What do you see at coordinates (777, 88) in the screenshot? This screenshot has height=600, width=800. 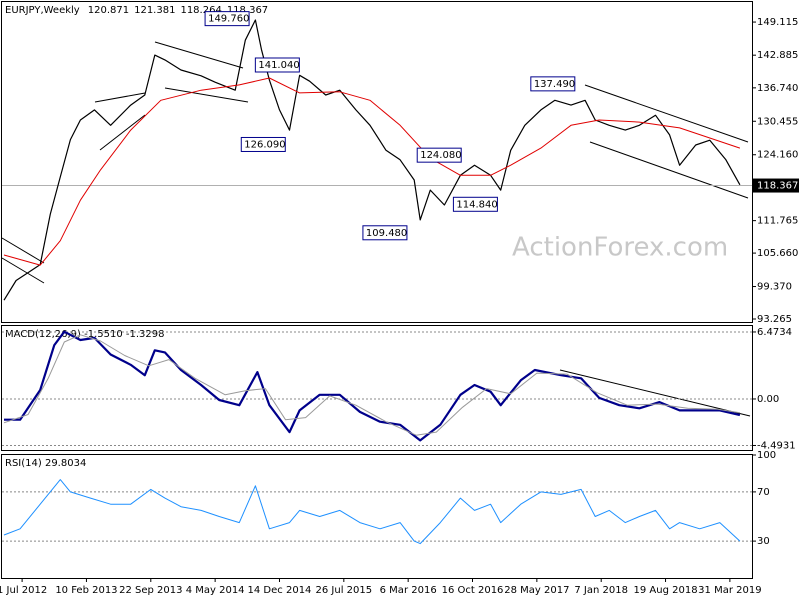 I see `y-tick-label: 136.740` at bounding box center [777, 88].